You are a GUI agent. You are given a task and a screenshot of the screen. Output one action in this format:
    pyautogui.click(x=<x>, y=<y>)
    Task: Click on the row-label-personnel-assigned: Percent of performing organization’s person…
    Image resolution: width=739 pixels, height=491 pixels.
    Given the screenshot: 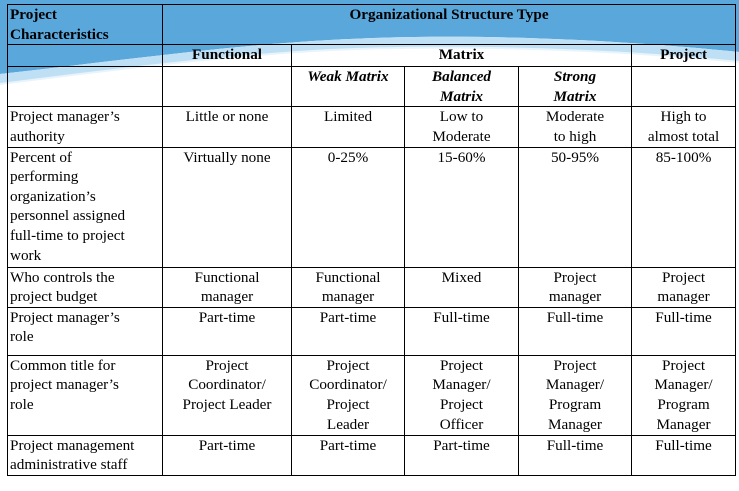 What is the action you would take?
    pyautogui.click(x=85, y=207)
    